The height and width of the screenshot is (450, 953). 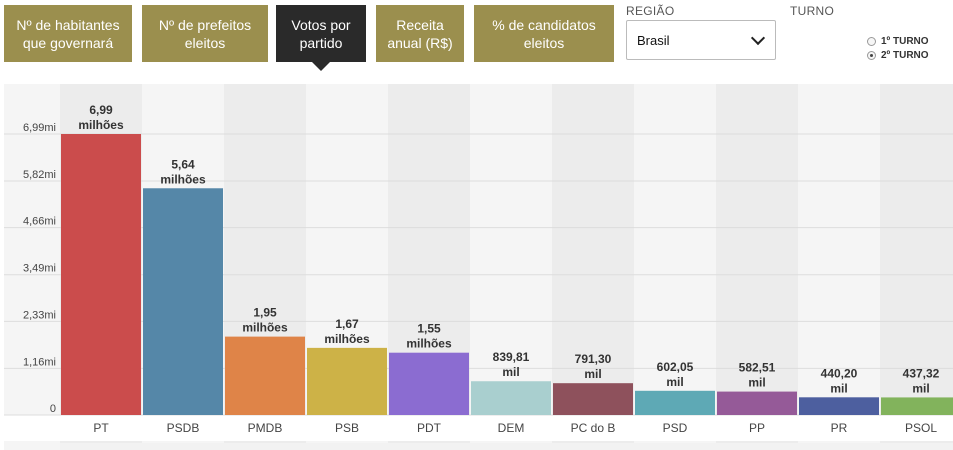 I want to click on bar-value-label: 437,32, so click(x=921, y=373).